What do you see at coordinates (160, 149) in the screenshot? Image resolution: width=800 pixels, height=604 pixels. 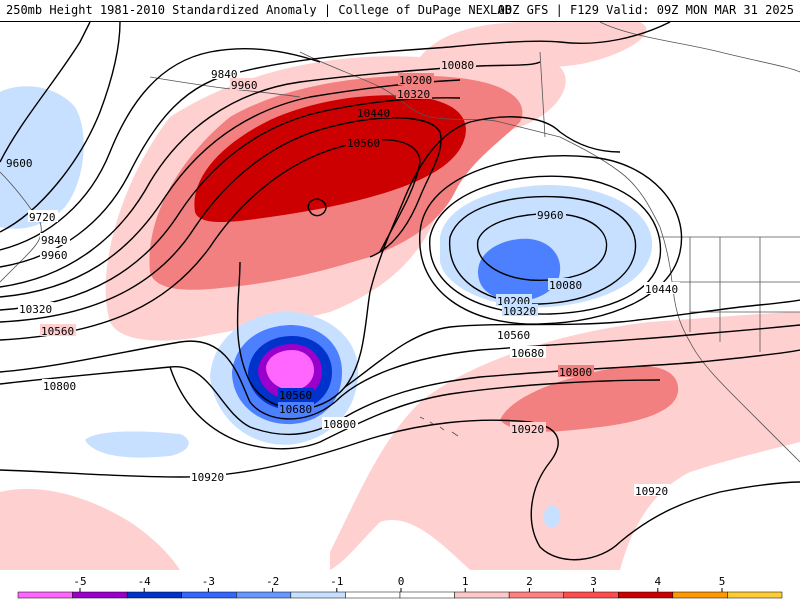 I see `contour-9840-west` at bounding box center [160, 149].